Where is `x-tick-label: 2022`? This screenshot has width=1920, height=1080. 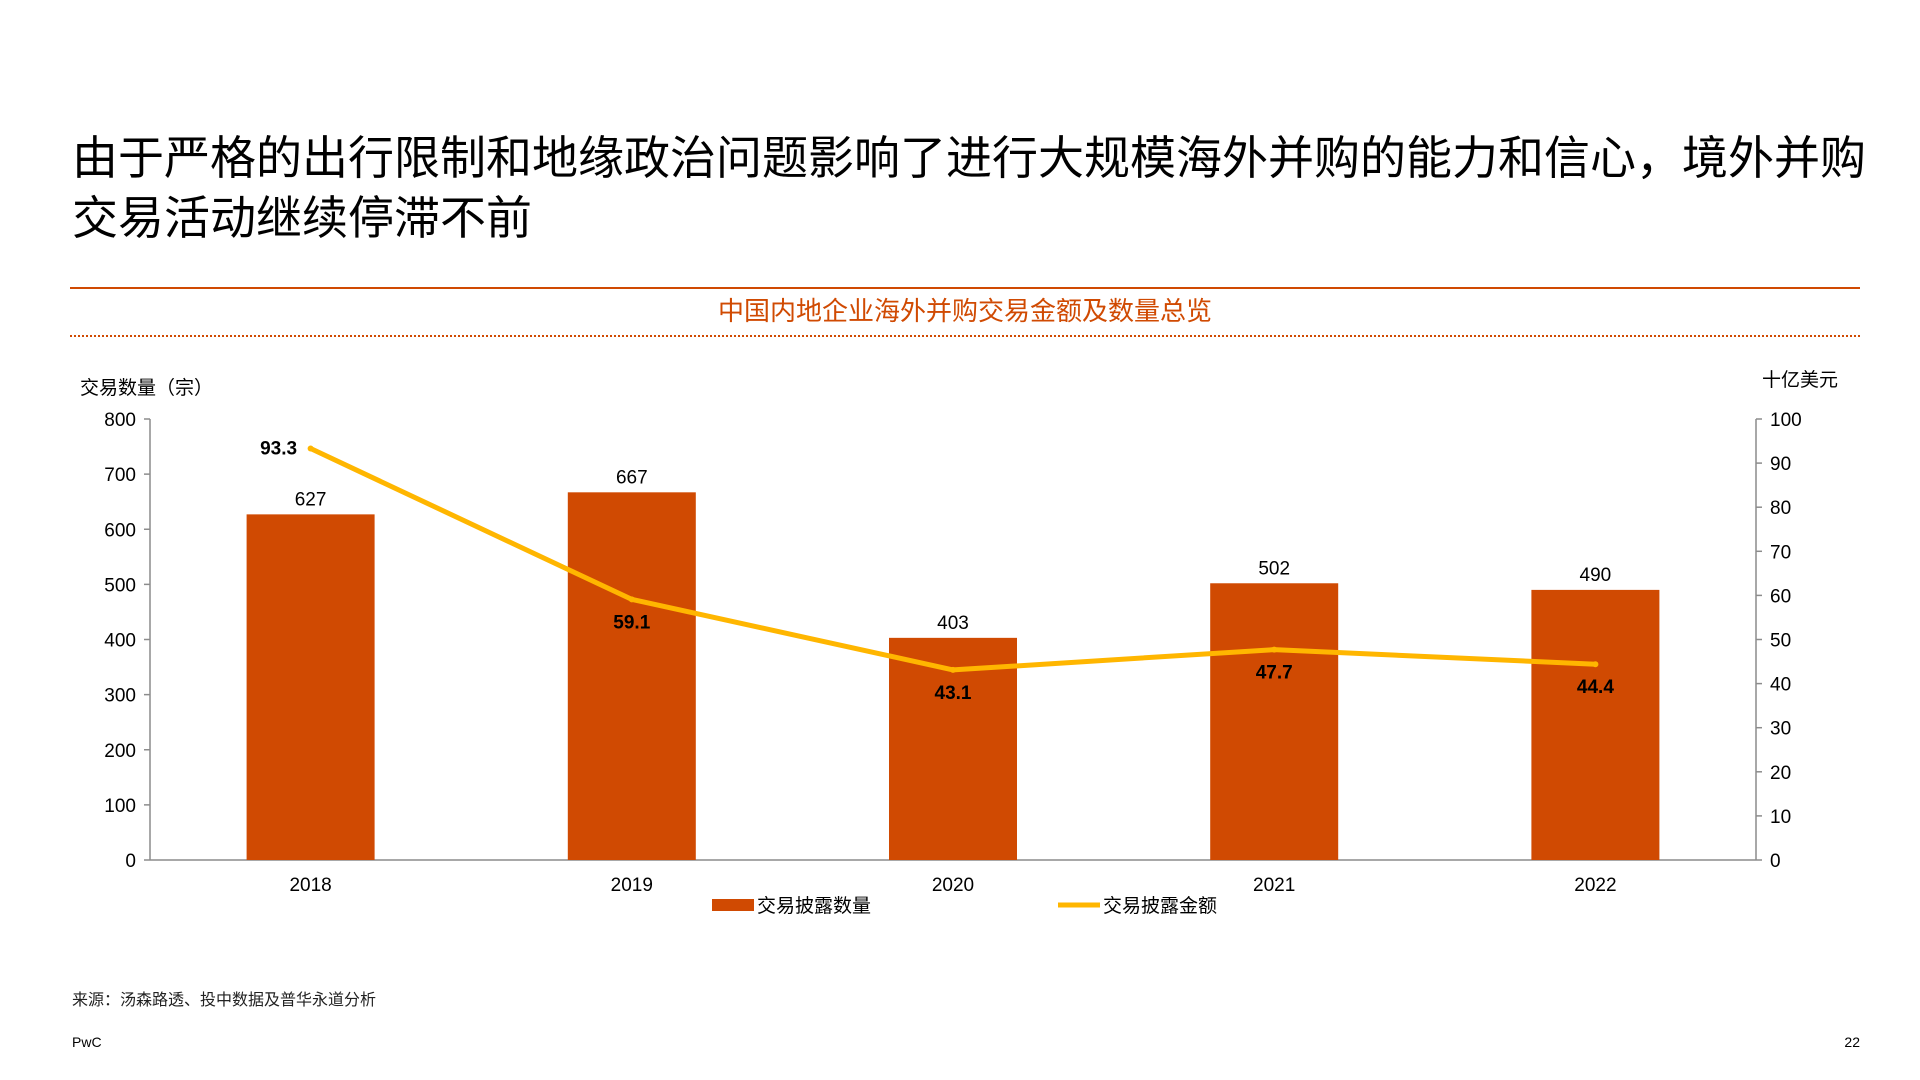
x-tick-label: 2022 is located at coordinates (1595, 885).